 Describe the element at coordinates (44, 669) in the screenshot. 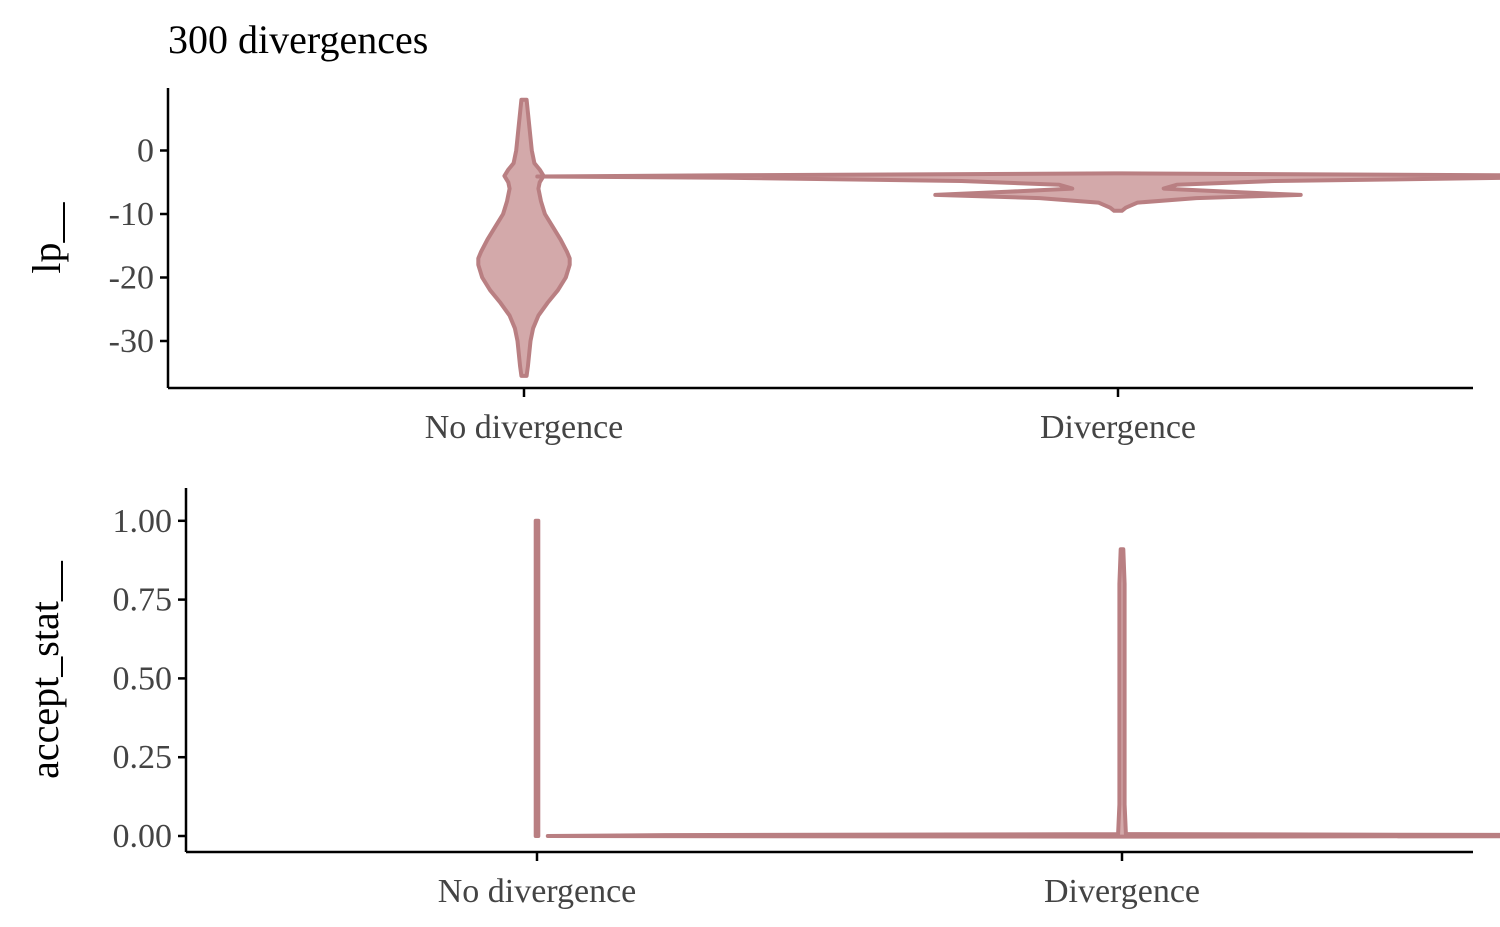

I see `y-axis-title-2: accept_stat__` at that location.